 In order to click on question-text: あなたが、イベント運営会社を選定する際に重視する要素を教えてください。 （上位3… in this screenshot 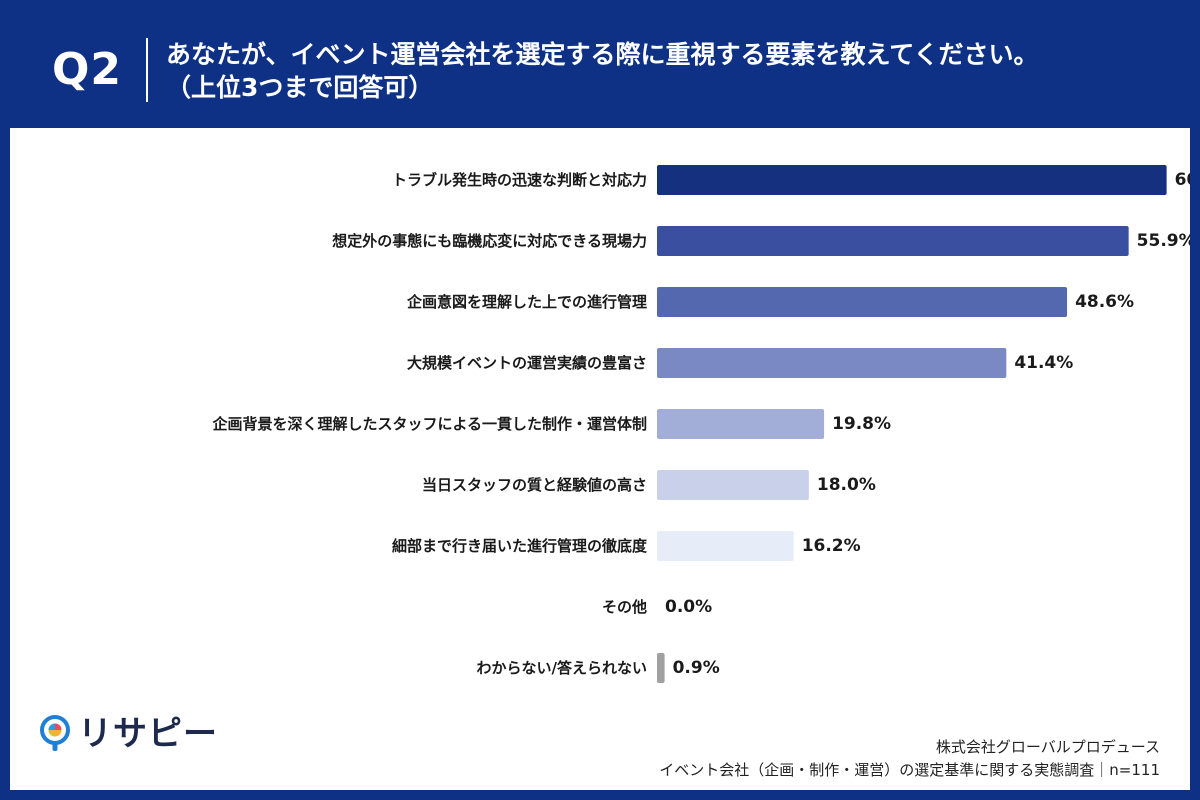, I will do `click(602, 71)`.